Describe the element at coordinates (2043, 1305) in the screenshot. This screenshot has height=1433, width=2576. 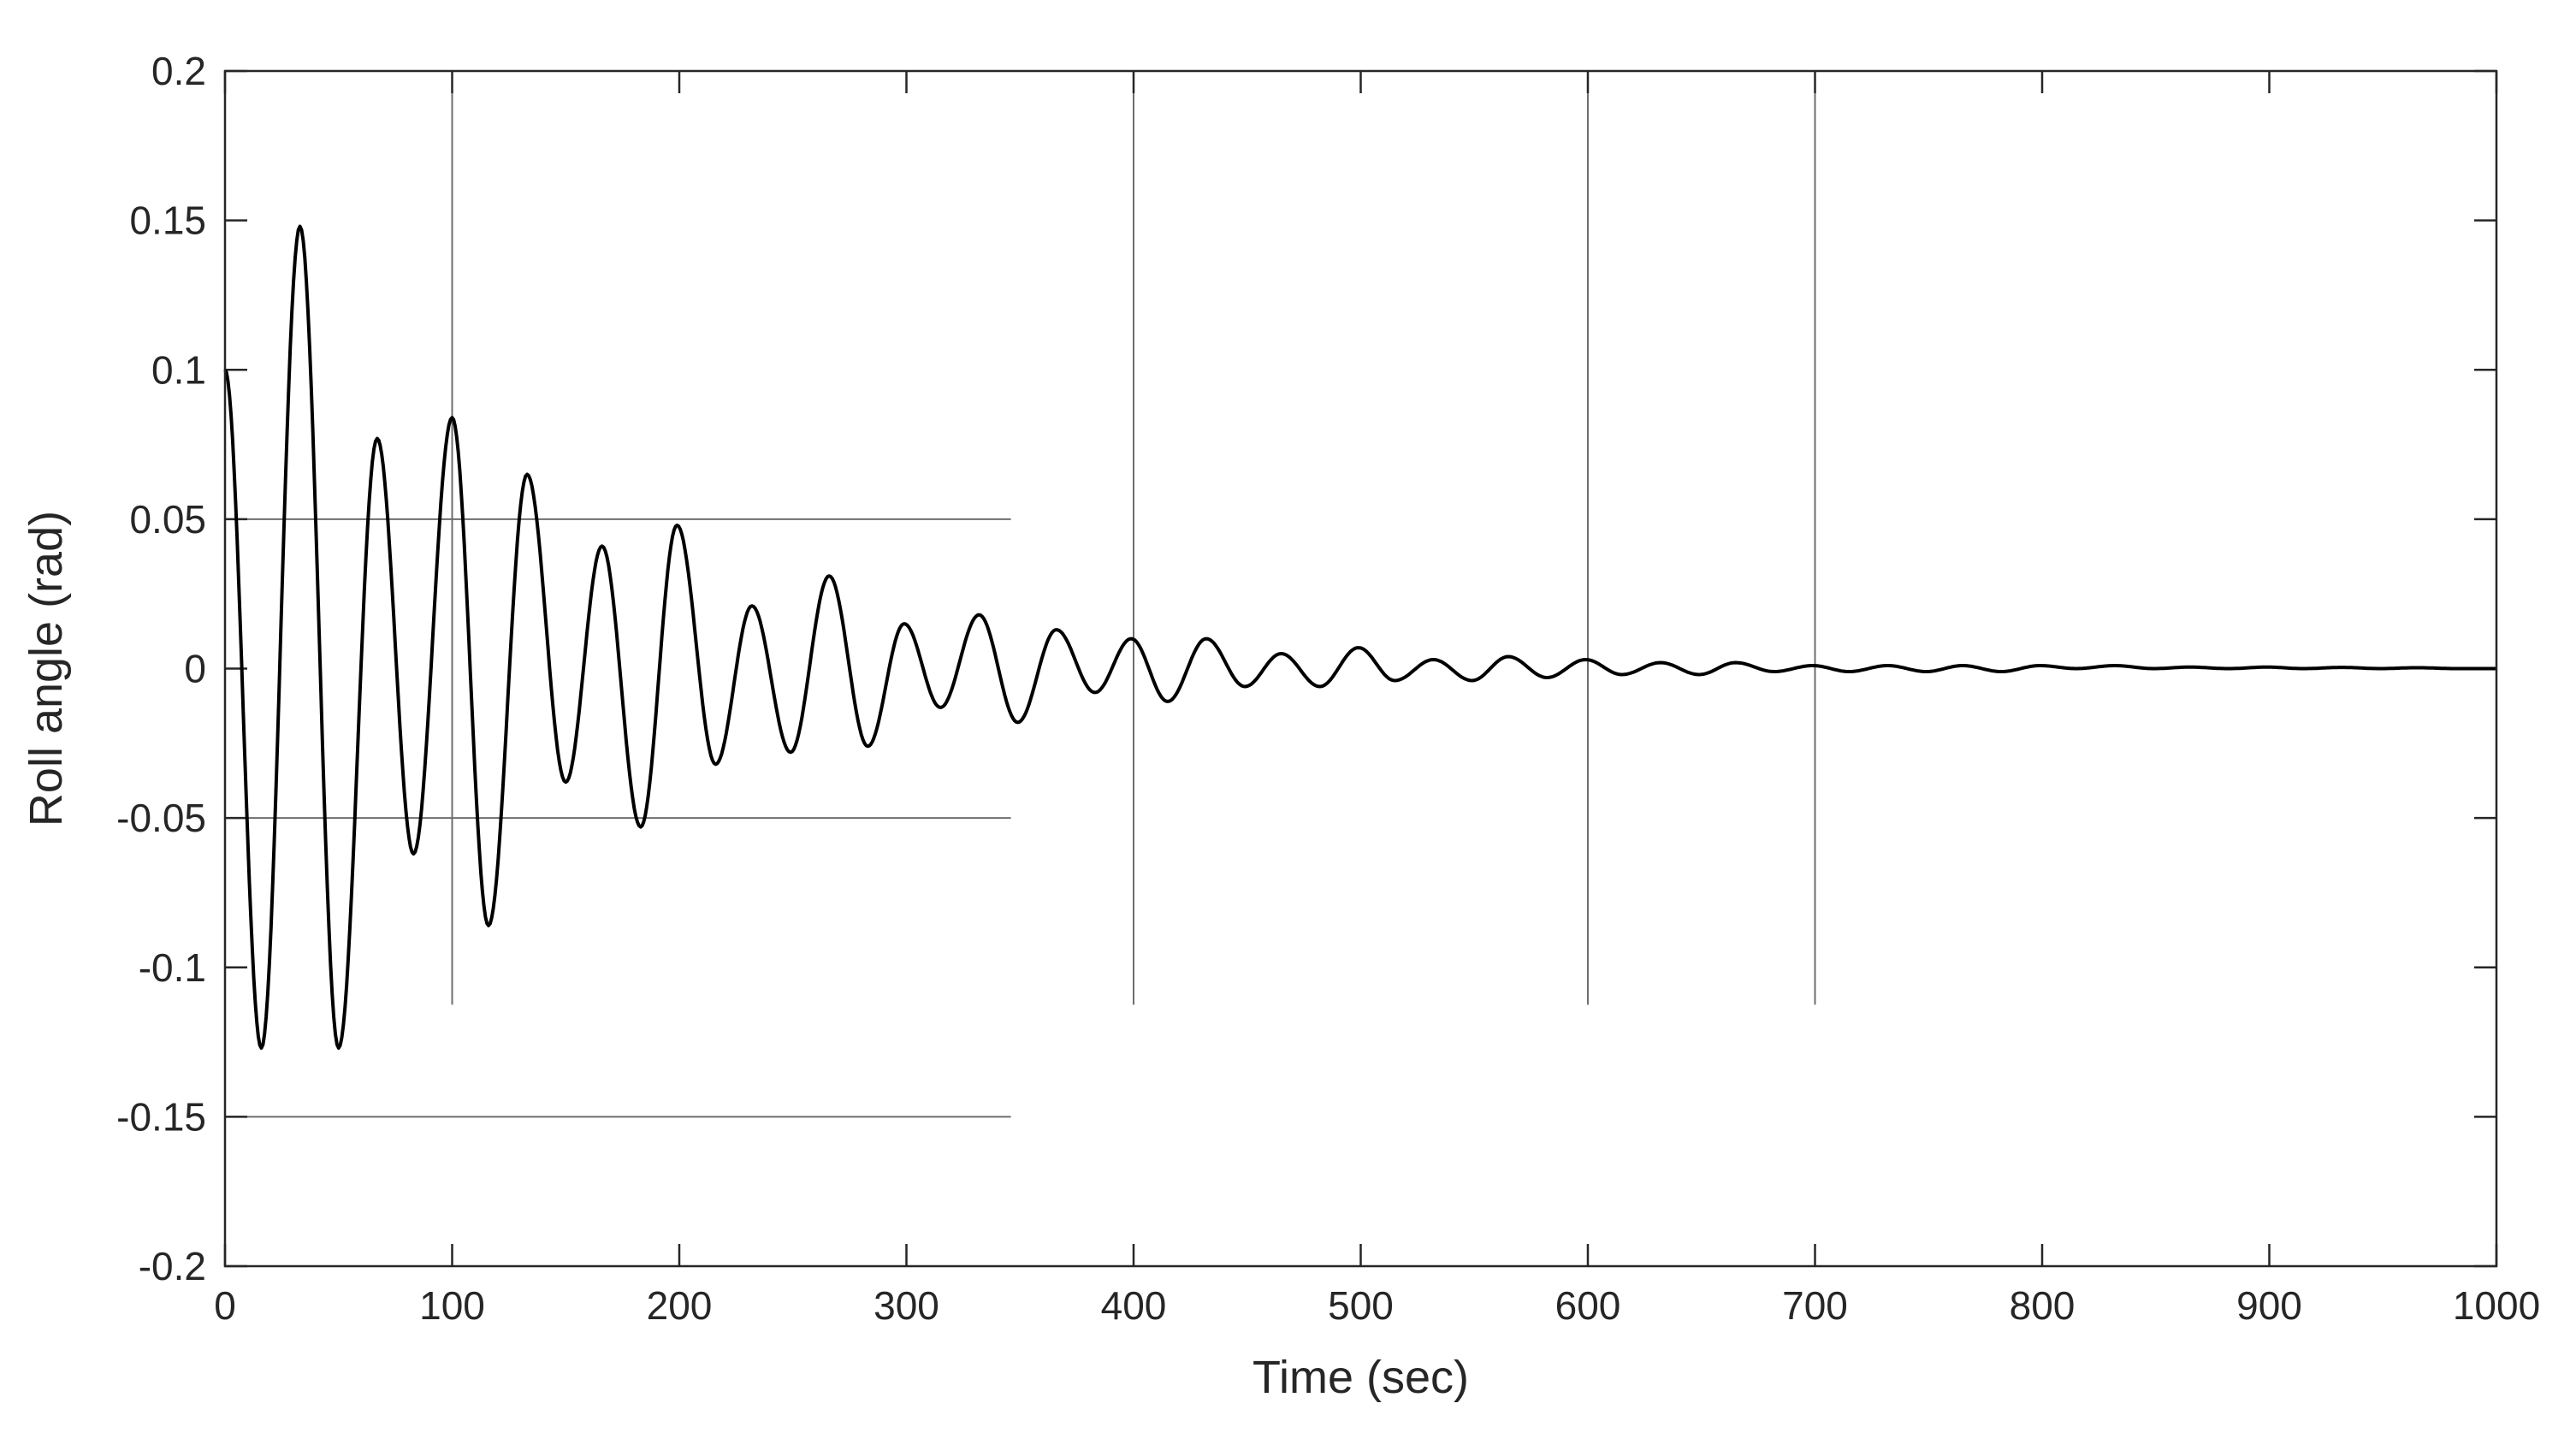
I see `x-tick-label: 800` at that location.